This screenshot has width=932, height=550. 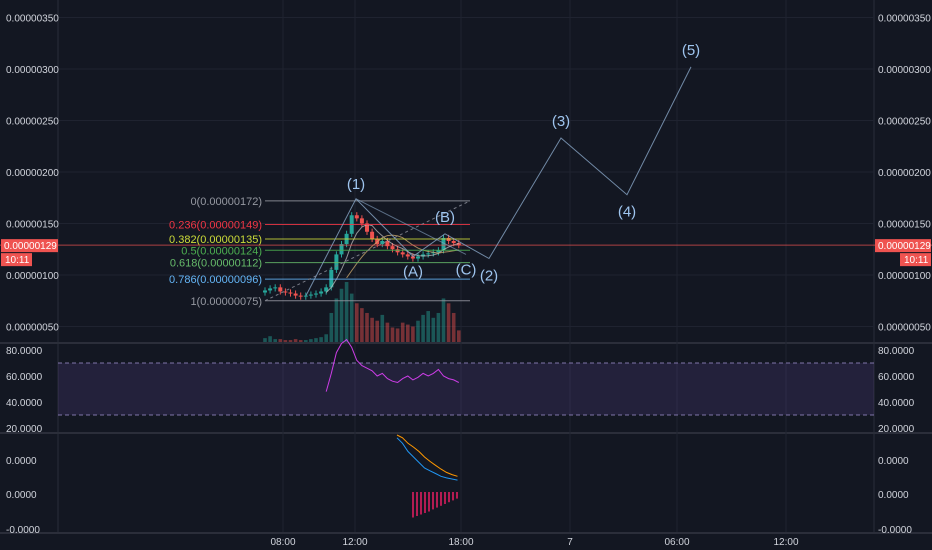 I want to click on wave-label: (5), so click(x=691, y=50).